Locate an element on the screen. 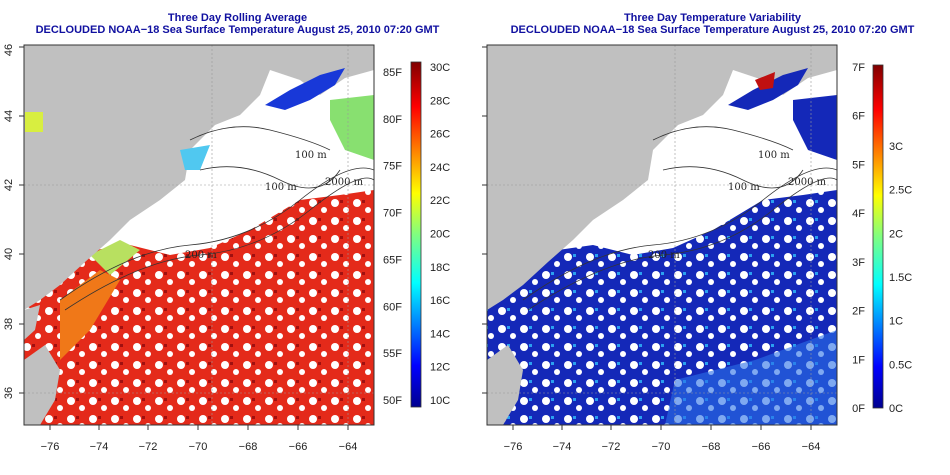 The width and height of the screenshot is (950, 475). y-tick-label: 38 is located at coordinates (9, 324).